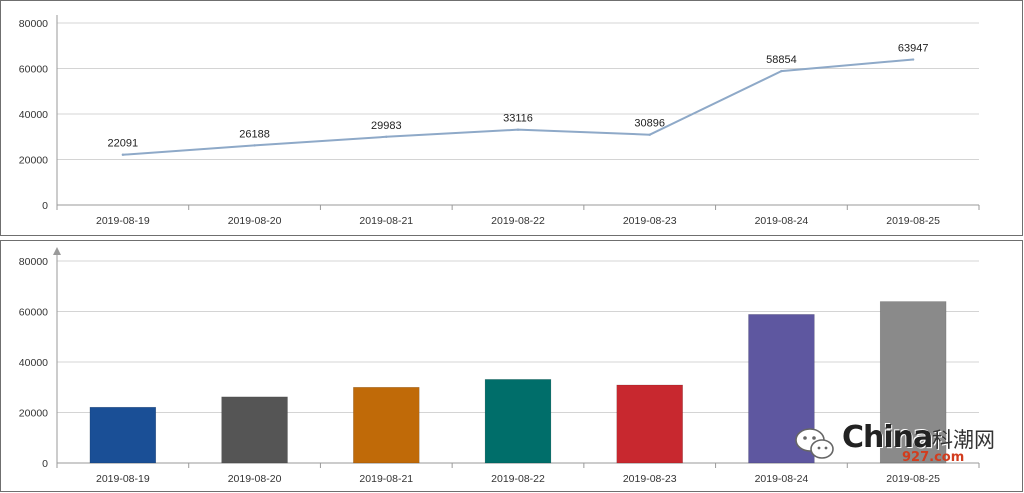 This screenshot has width=1024, height=493. Describe the element at coordinates (386, 126) in the screenshot. I see `data-label: 29983` at that location.